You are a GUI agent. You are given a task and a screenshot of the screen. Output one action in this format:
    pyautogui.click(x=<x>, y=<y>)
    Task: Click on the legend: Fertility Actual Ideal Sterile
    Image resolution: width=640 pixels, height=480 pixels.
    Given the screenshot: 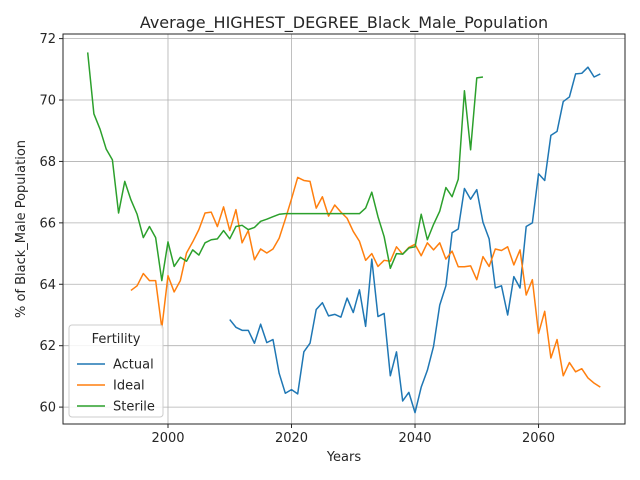 What is the action you would take?
    pyautogui.click(x=116, y=371)
    